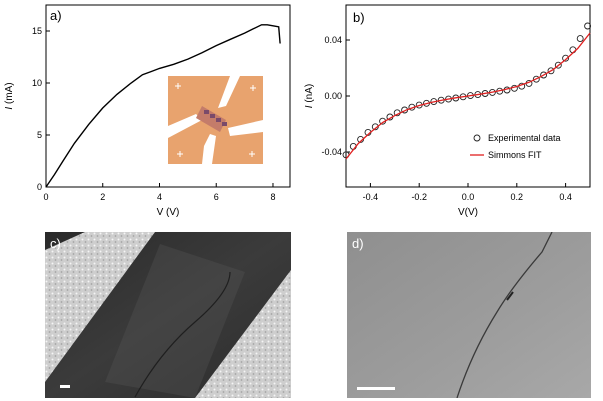 The width and height of the screenshot is (603, 401). What do you see at coordinates (216, 197) in the screenshot?
I see `x-tick-label-a: 6` at bounding box center [216, 197].